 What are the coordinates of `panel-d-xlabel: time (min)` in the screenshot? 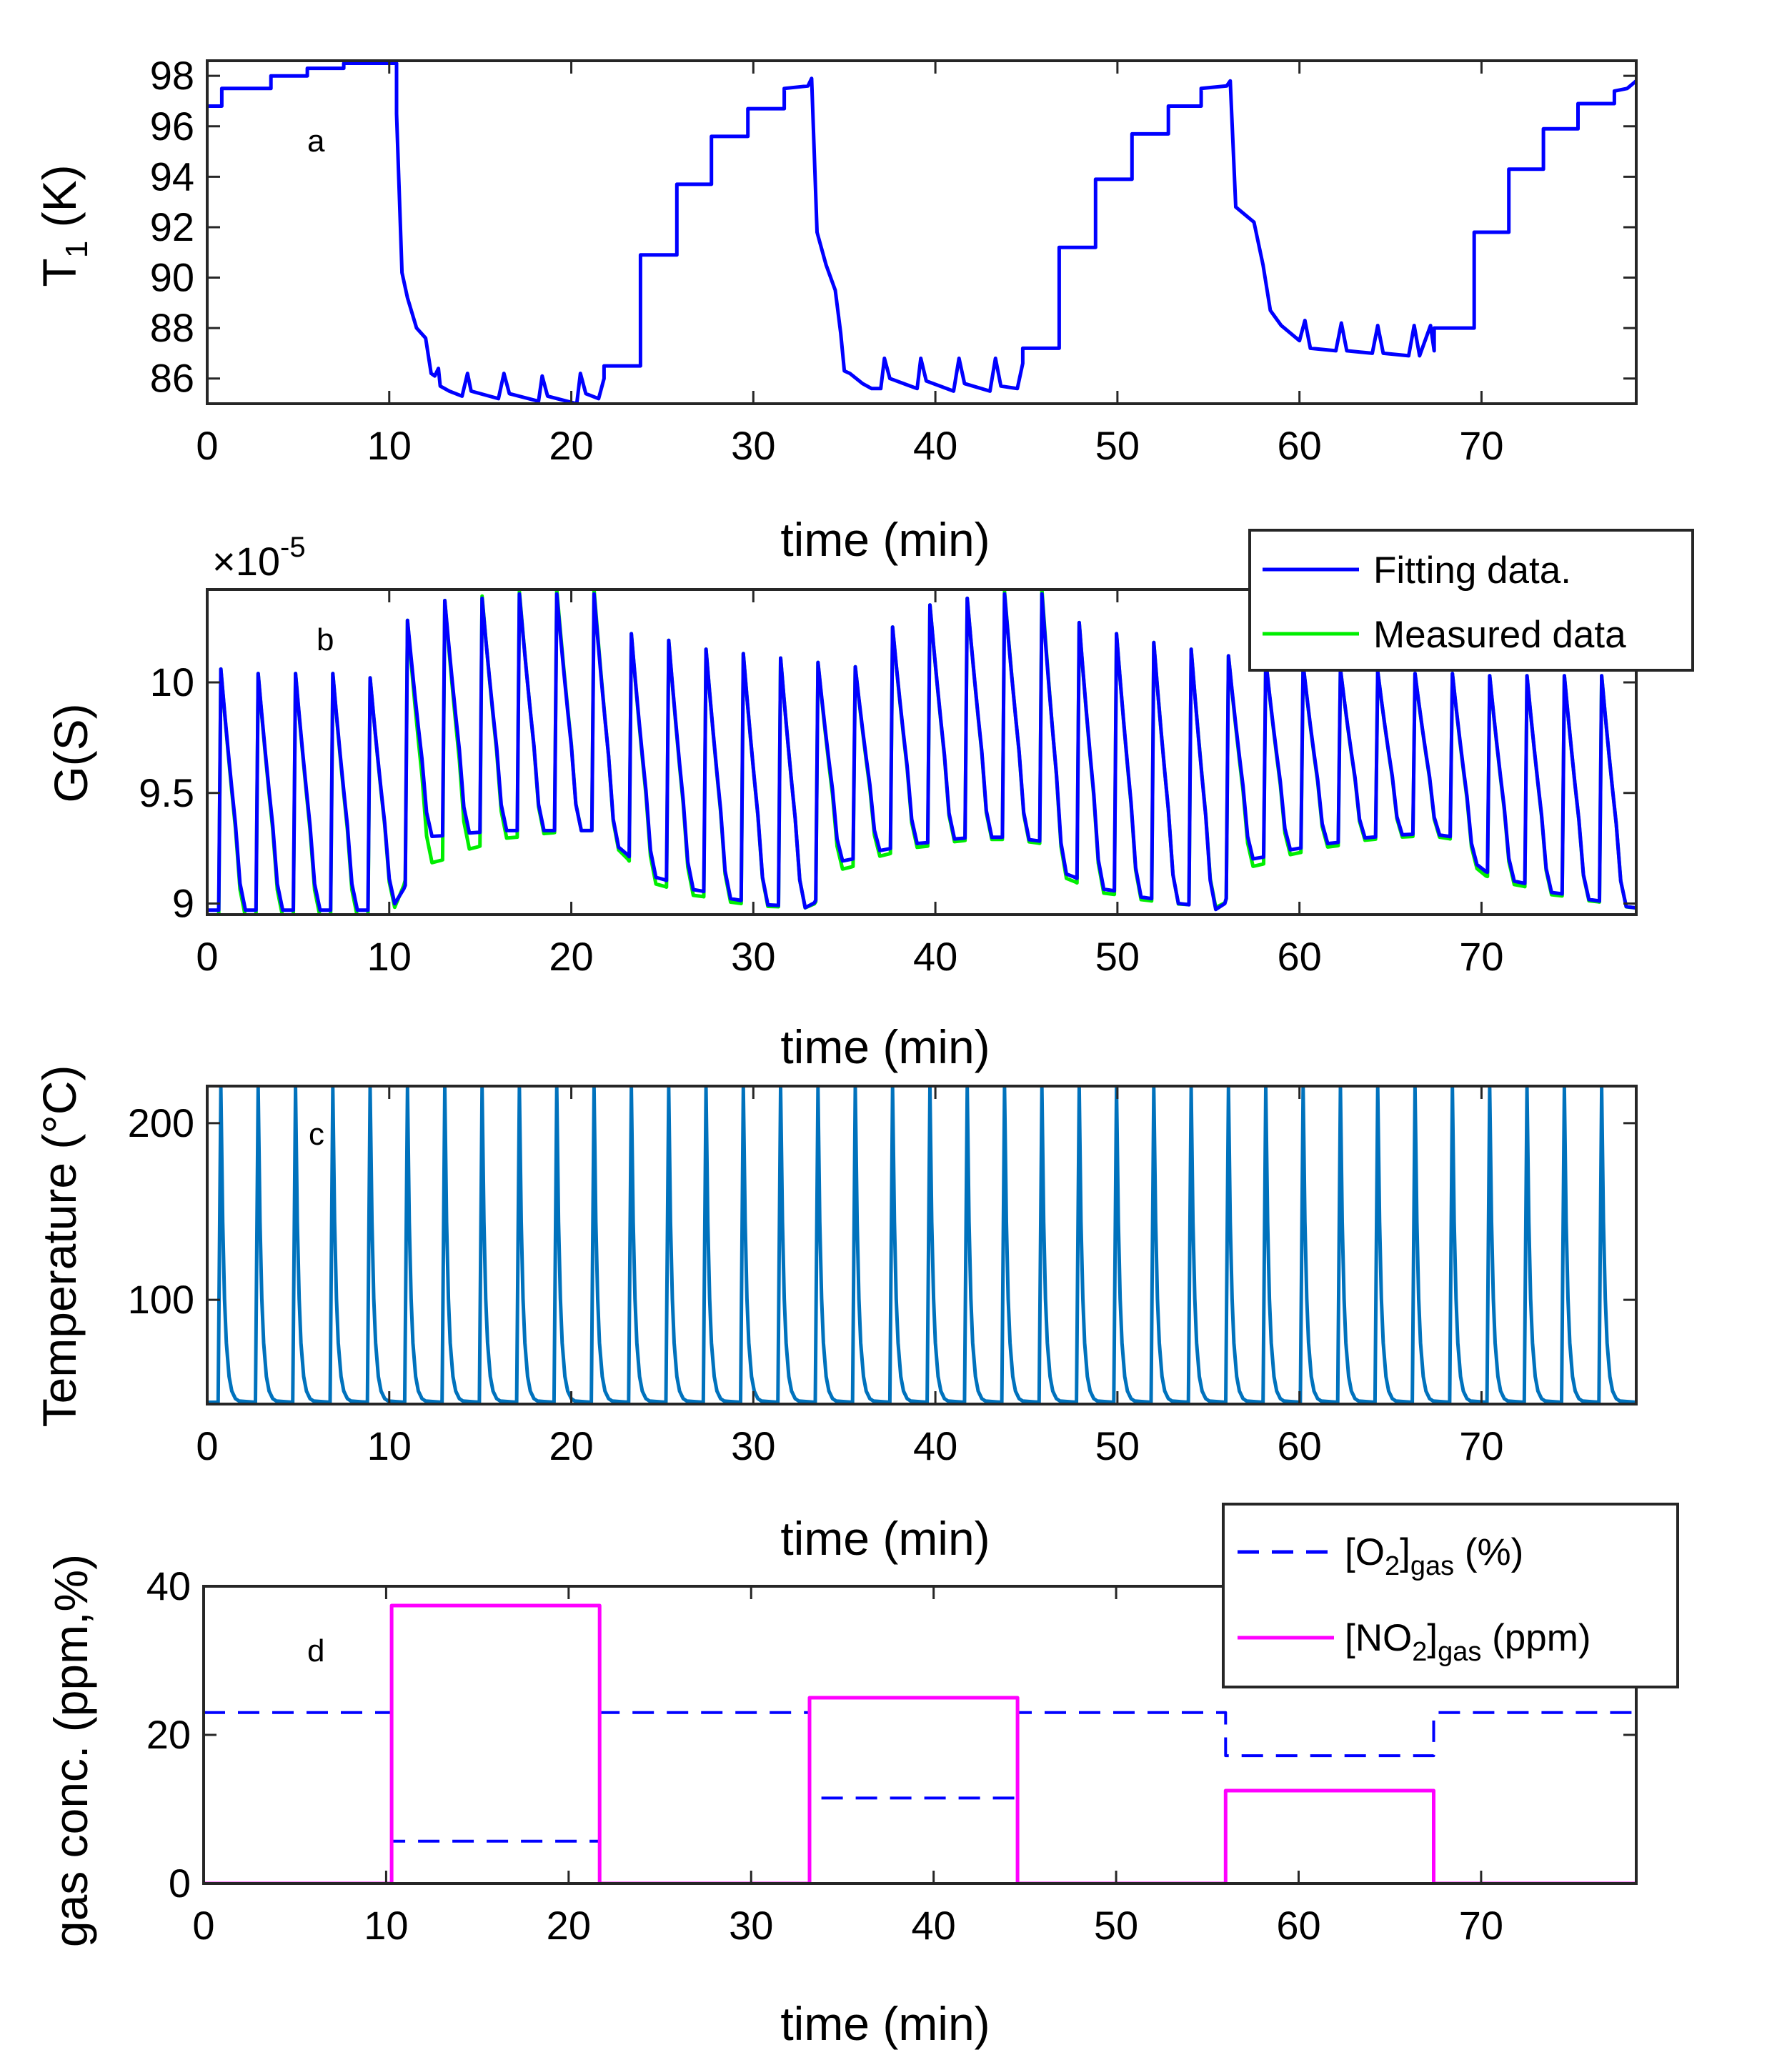 It's located at (885, 2023).